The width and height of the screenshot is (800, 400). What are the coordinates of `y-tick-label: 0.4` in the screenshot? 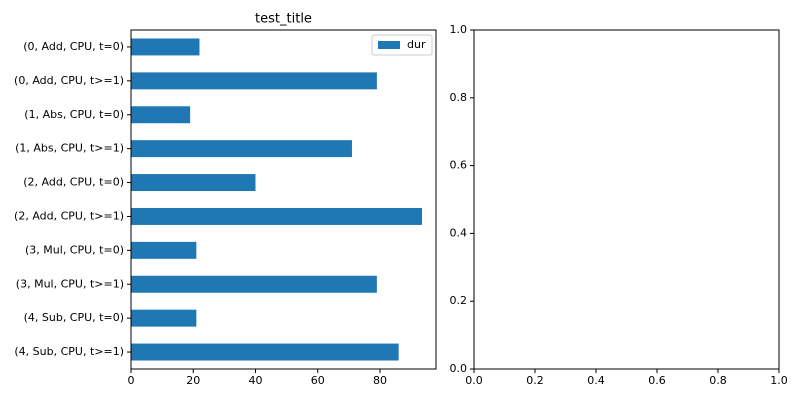 It's located at (459, 232).